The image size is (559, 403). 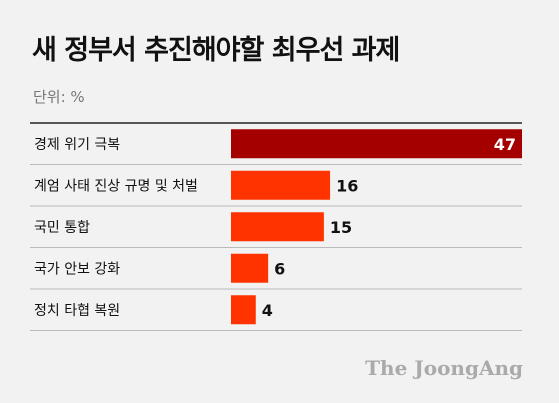 I want to click on category-label: 국민 통합, so click(x=62, y=228).